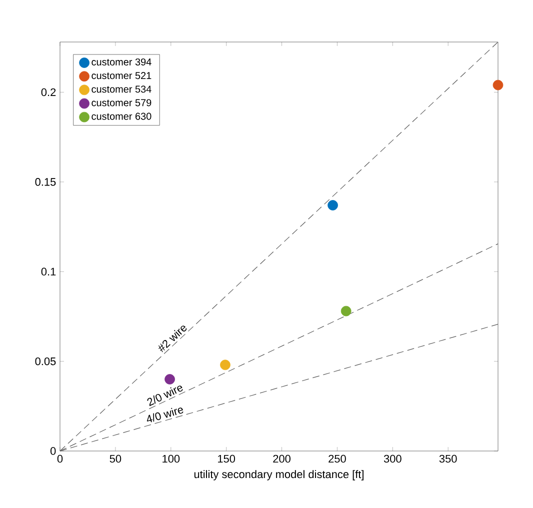 This screenshot has width=533, height=508. Describe the element at coordinates (45, 182) in the screenshot. I see `y-tick-label: 0.15` at that location.